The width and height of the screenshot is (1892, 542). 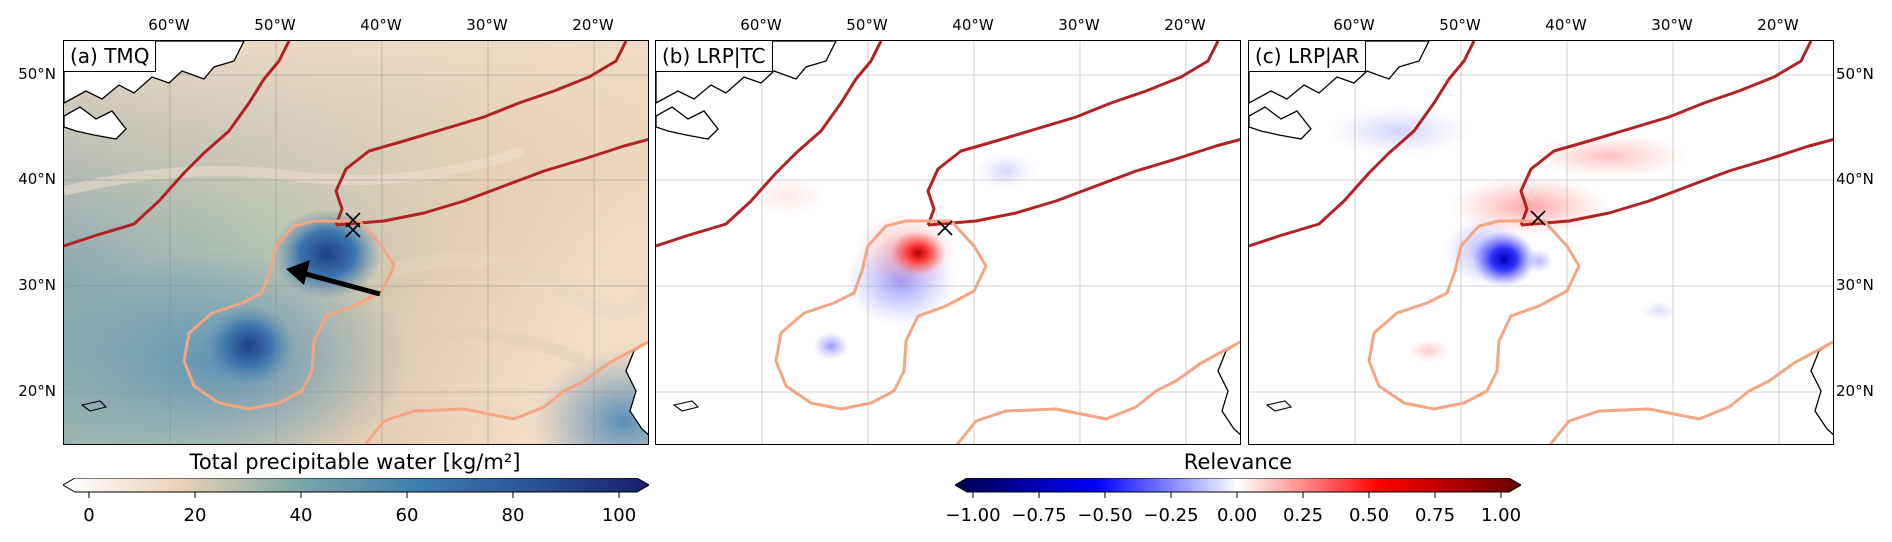 What do you see at coordinates (1308, 56) in the screenshot?
I see `panel-title: (c) LRP|AR` at bounding box center [1308, 56].